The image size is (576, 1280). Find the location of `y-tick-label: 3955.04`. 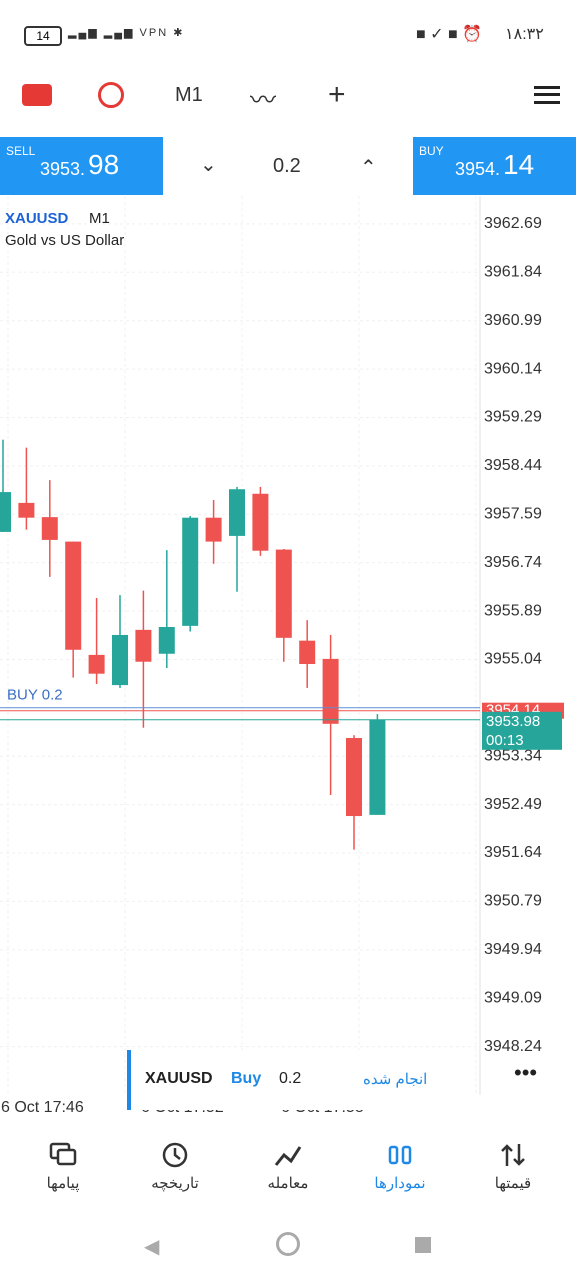

y-tick-label: 3955.04 is located at coordinates (513, 659).